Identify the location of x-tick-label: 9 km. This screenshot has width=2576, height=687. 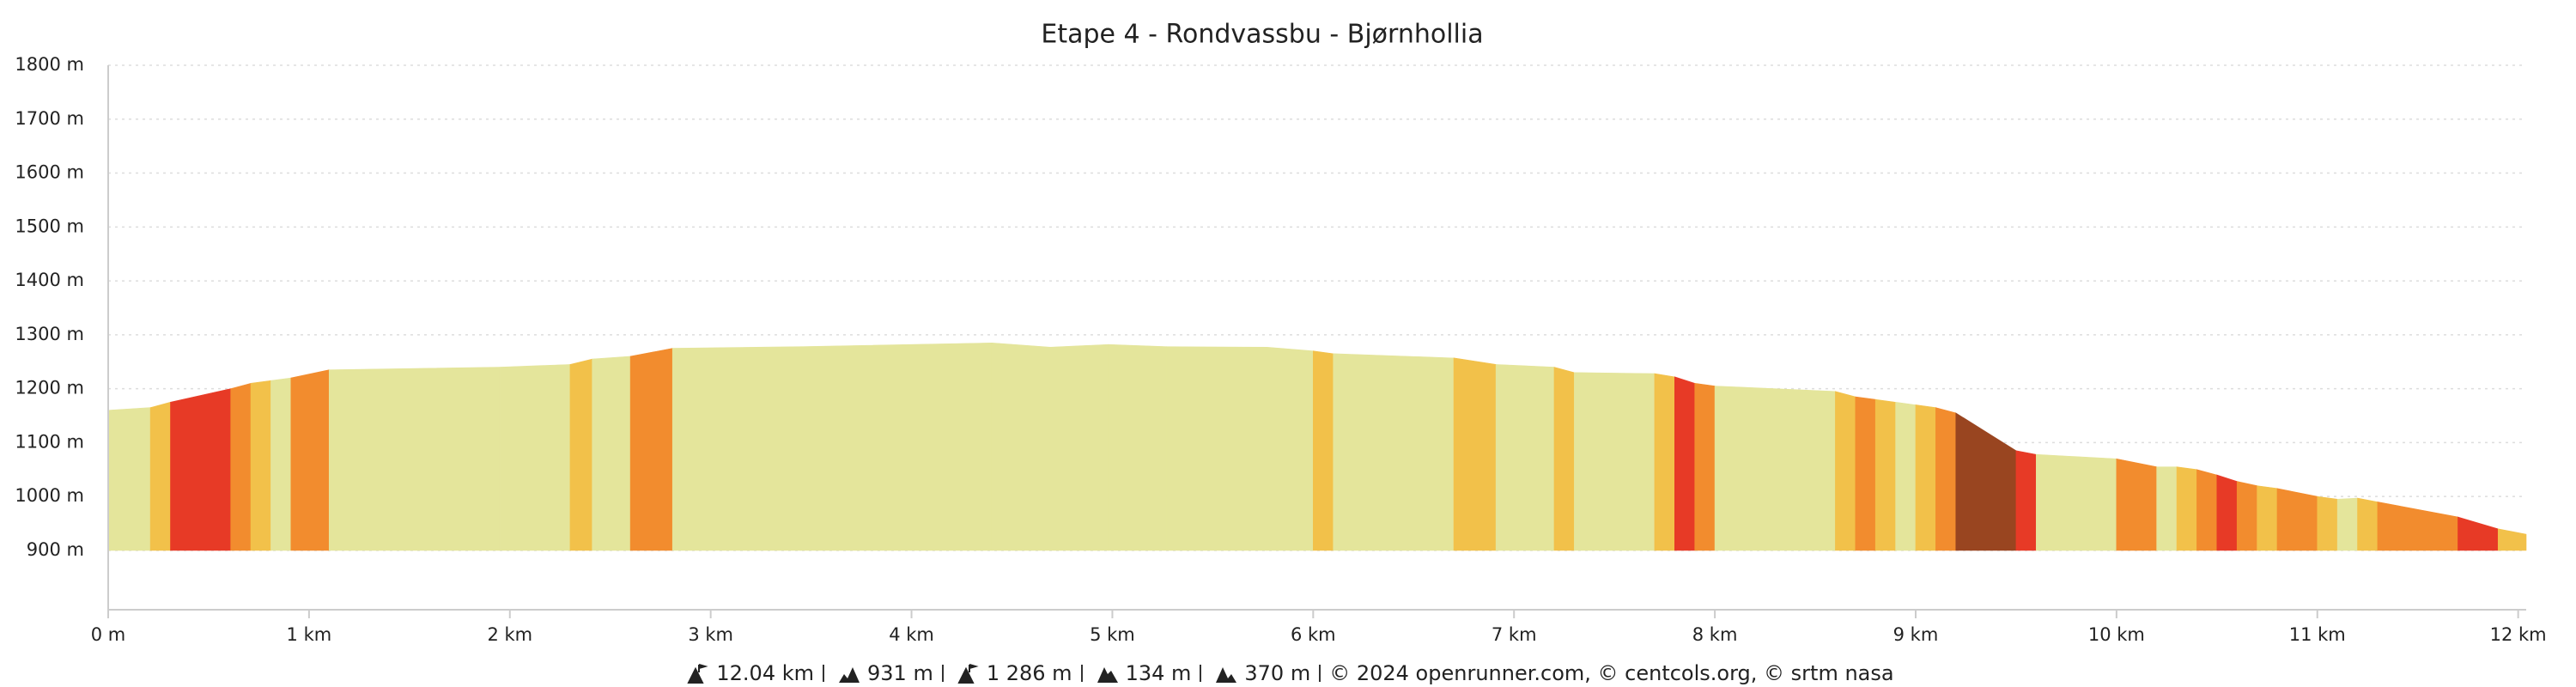
(1916, 634).